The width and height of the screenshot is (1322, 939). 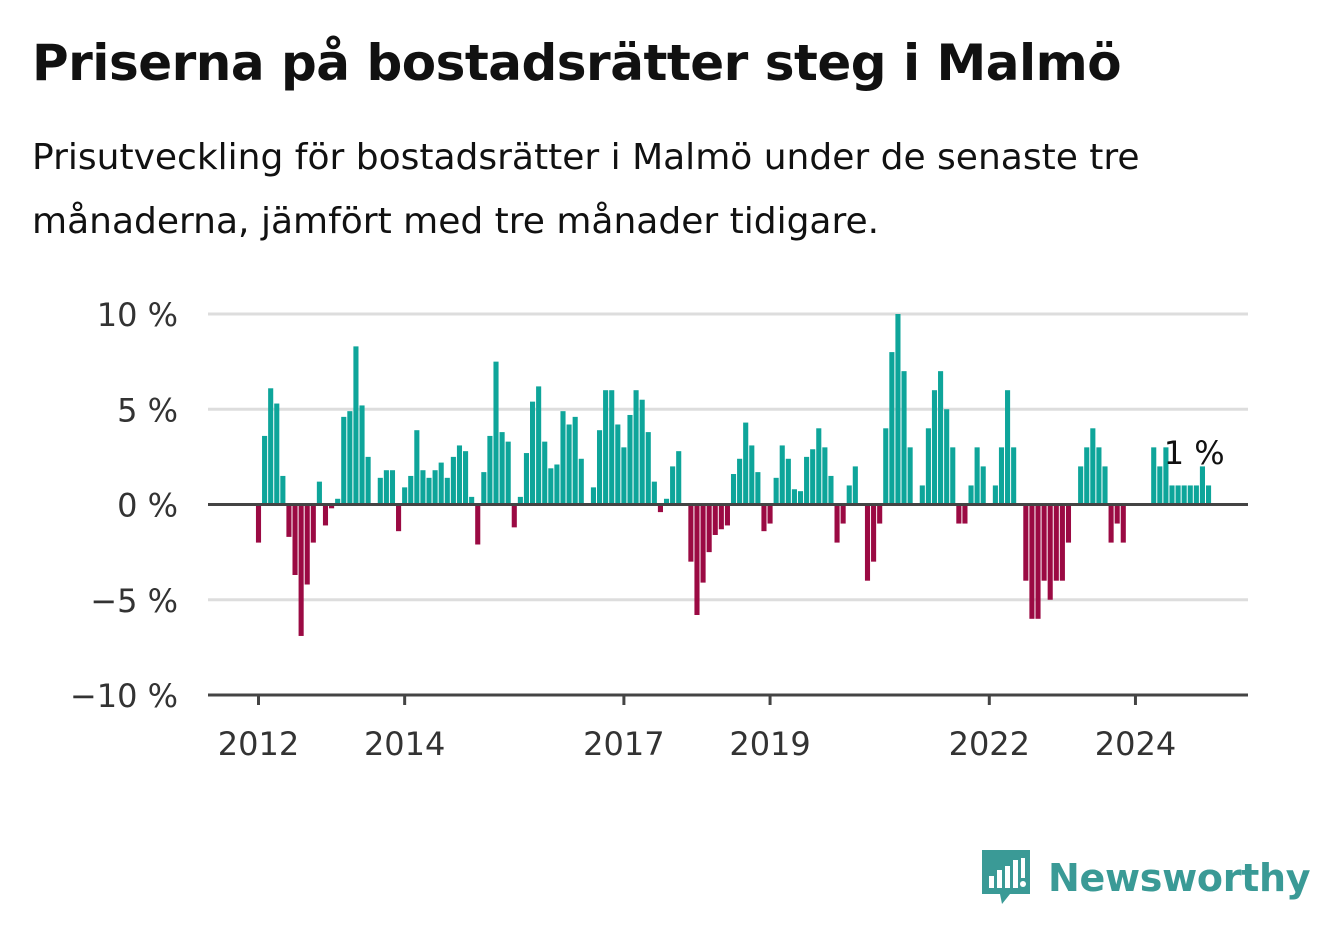 What do you see at coordinates (1179, 878) in the screenshot?
I see `brand-name: Newsworthy` at bounding box center [1179, 878].